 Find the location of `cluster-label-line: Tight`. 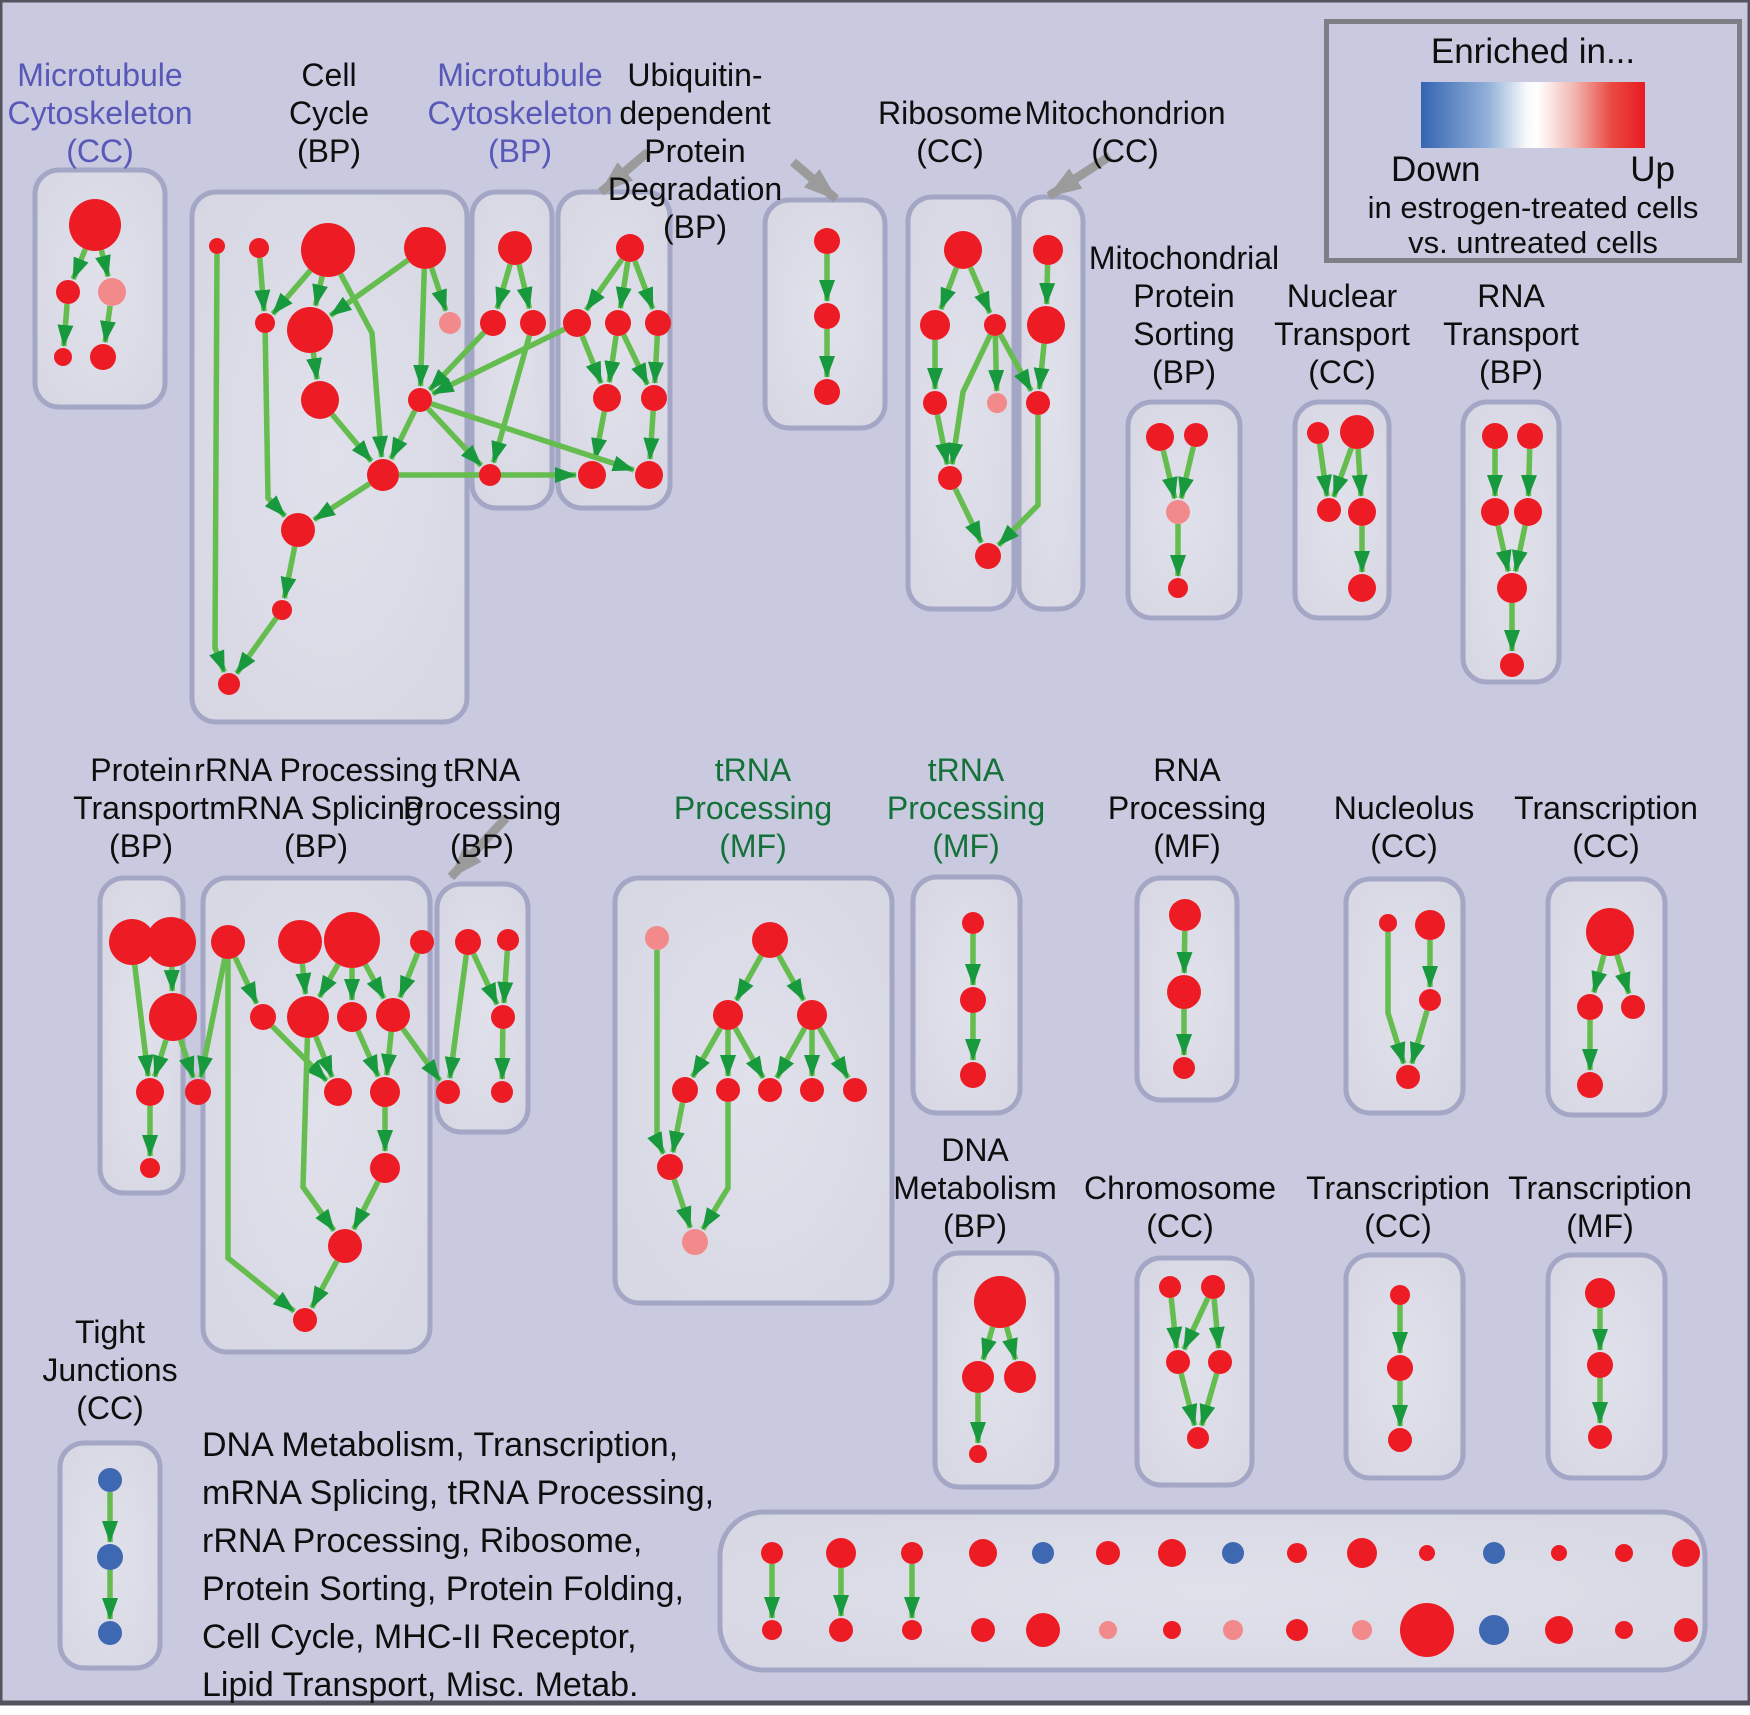

cluster-label-line: Tight is located at coordinates (110, 1332).